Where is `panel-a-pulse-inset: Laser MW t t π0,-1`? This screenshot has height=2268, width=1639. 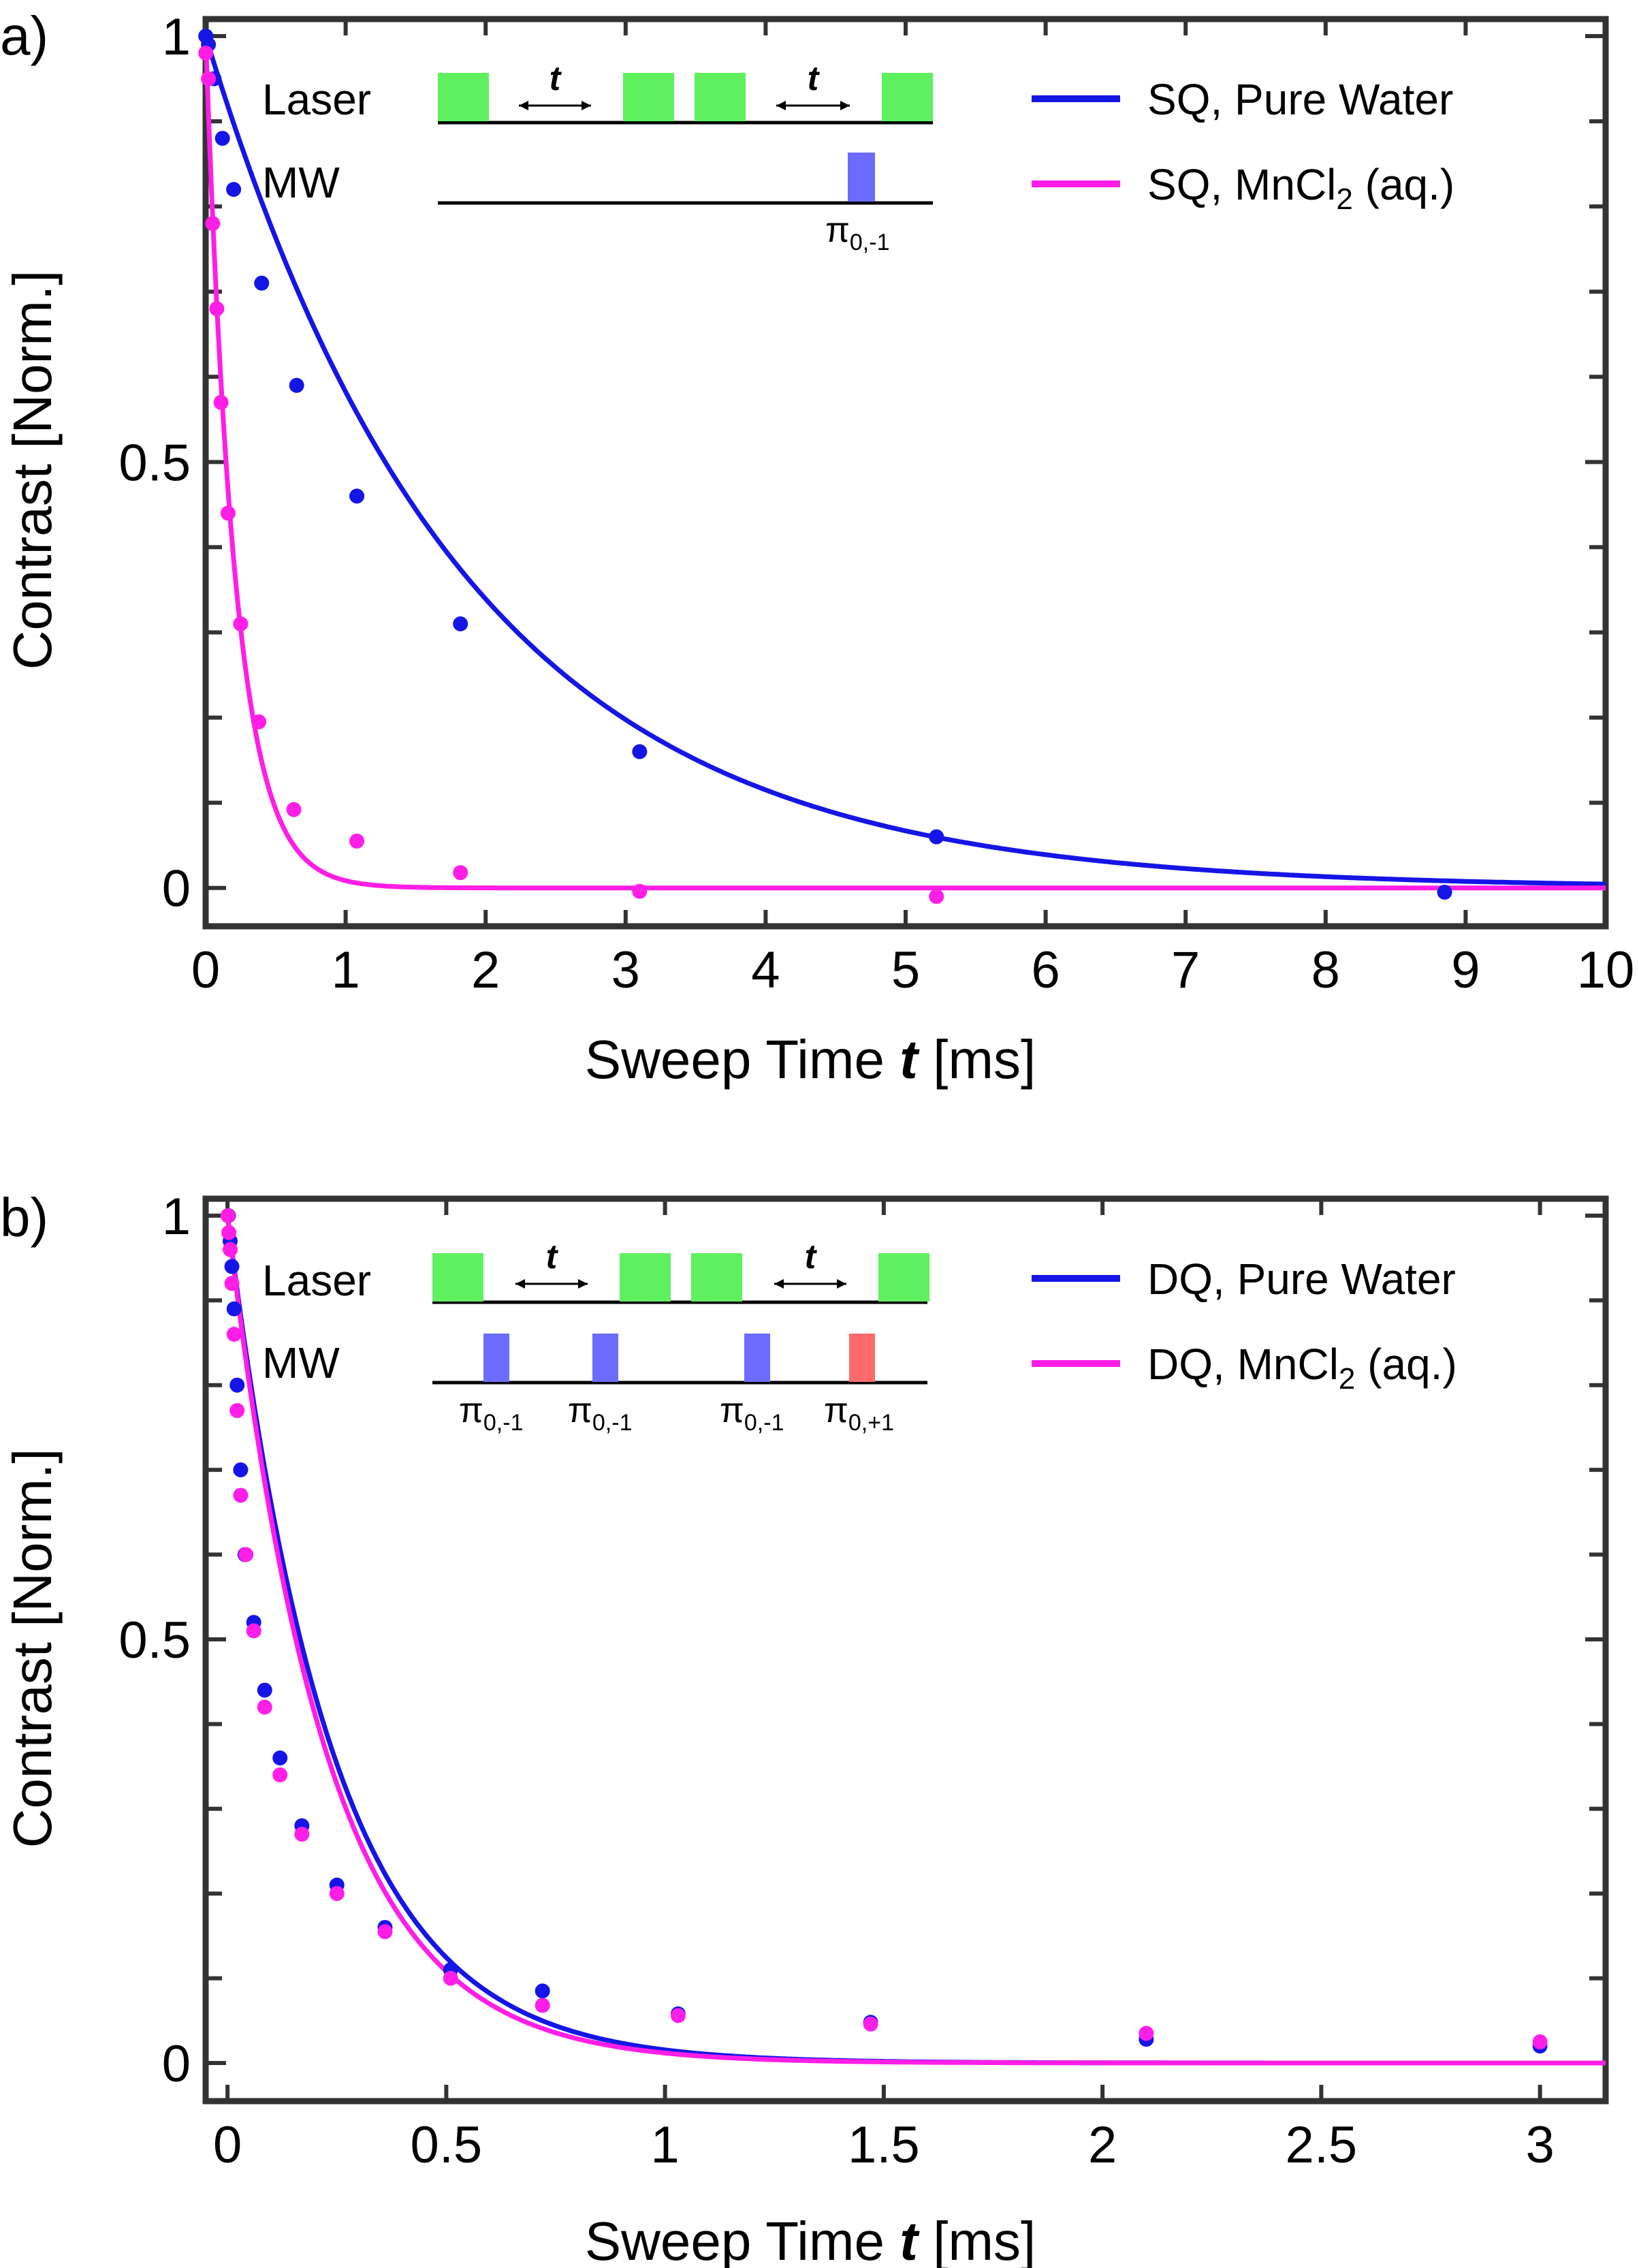
panel-a-pulse-inset: Laser MW t t π0,-1 is located at coordinates (597, 157).